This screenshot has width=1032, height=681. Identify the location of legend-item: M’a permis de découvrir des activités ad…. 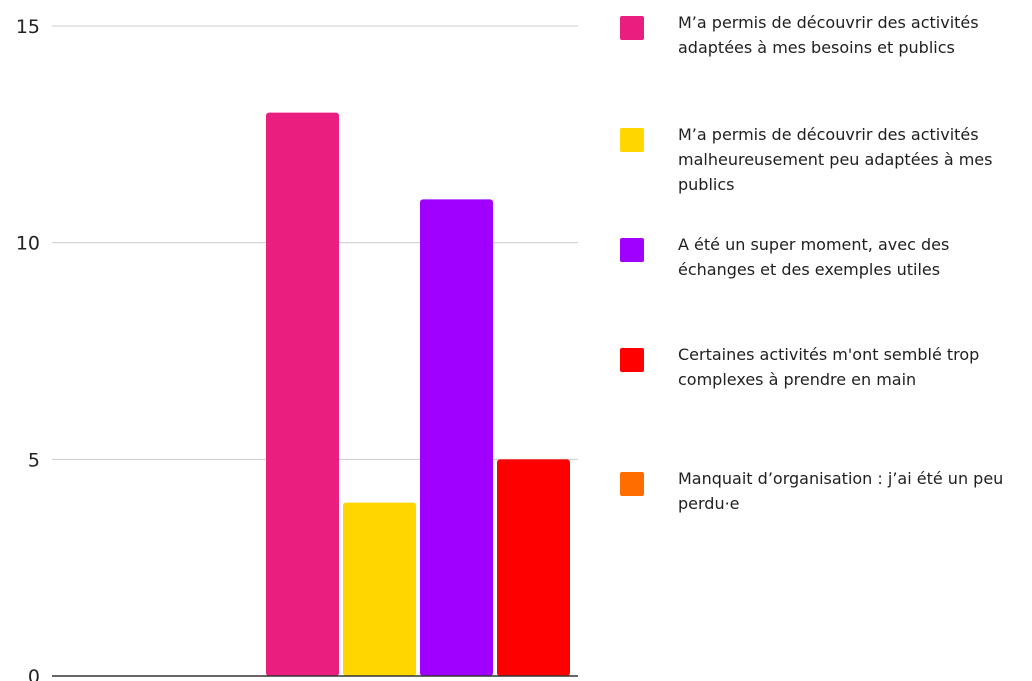
(825, 35).